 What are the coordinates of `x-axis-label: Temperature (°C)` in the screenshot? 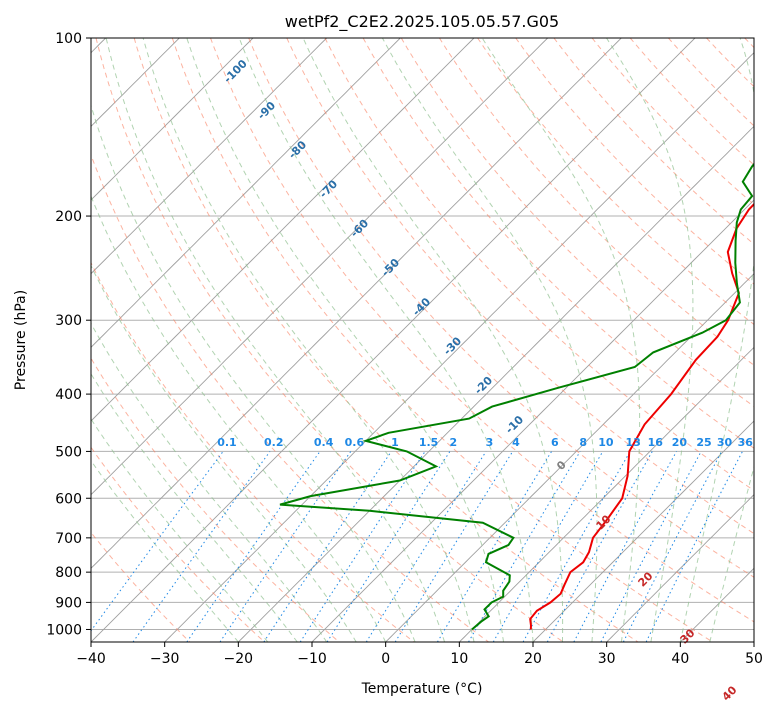 It's located at (422, 689).